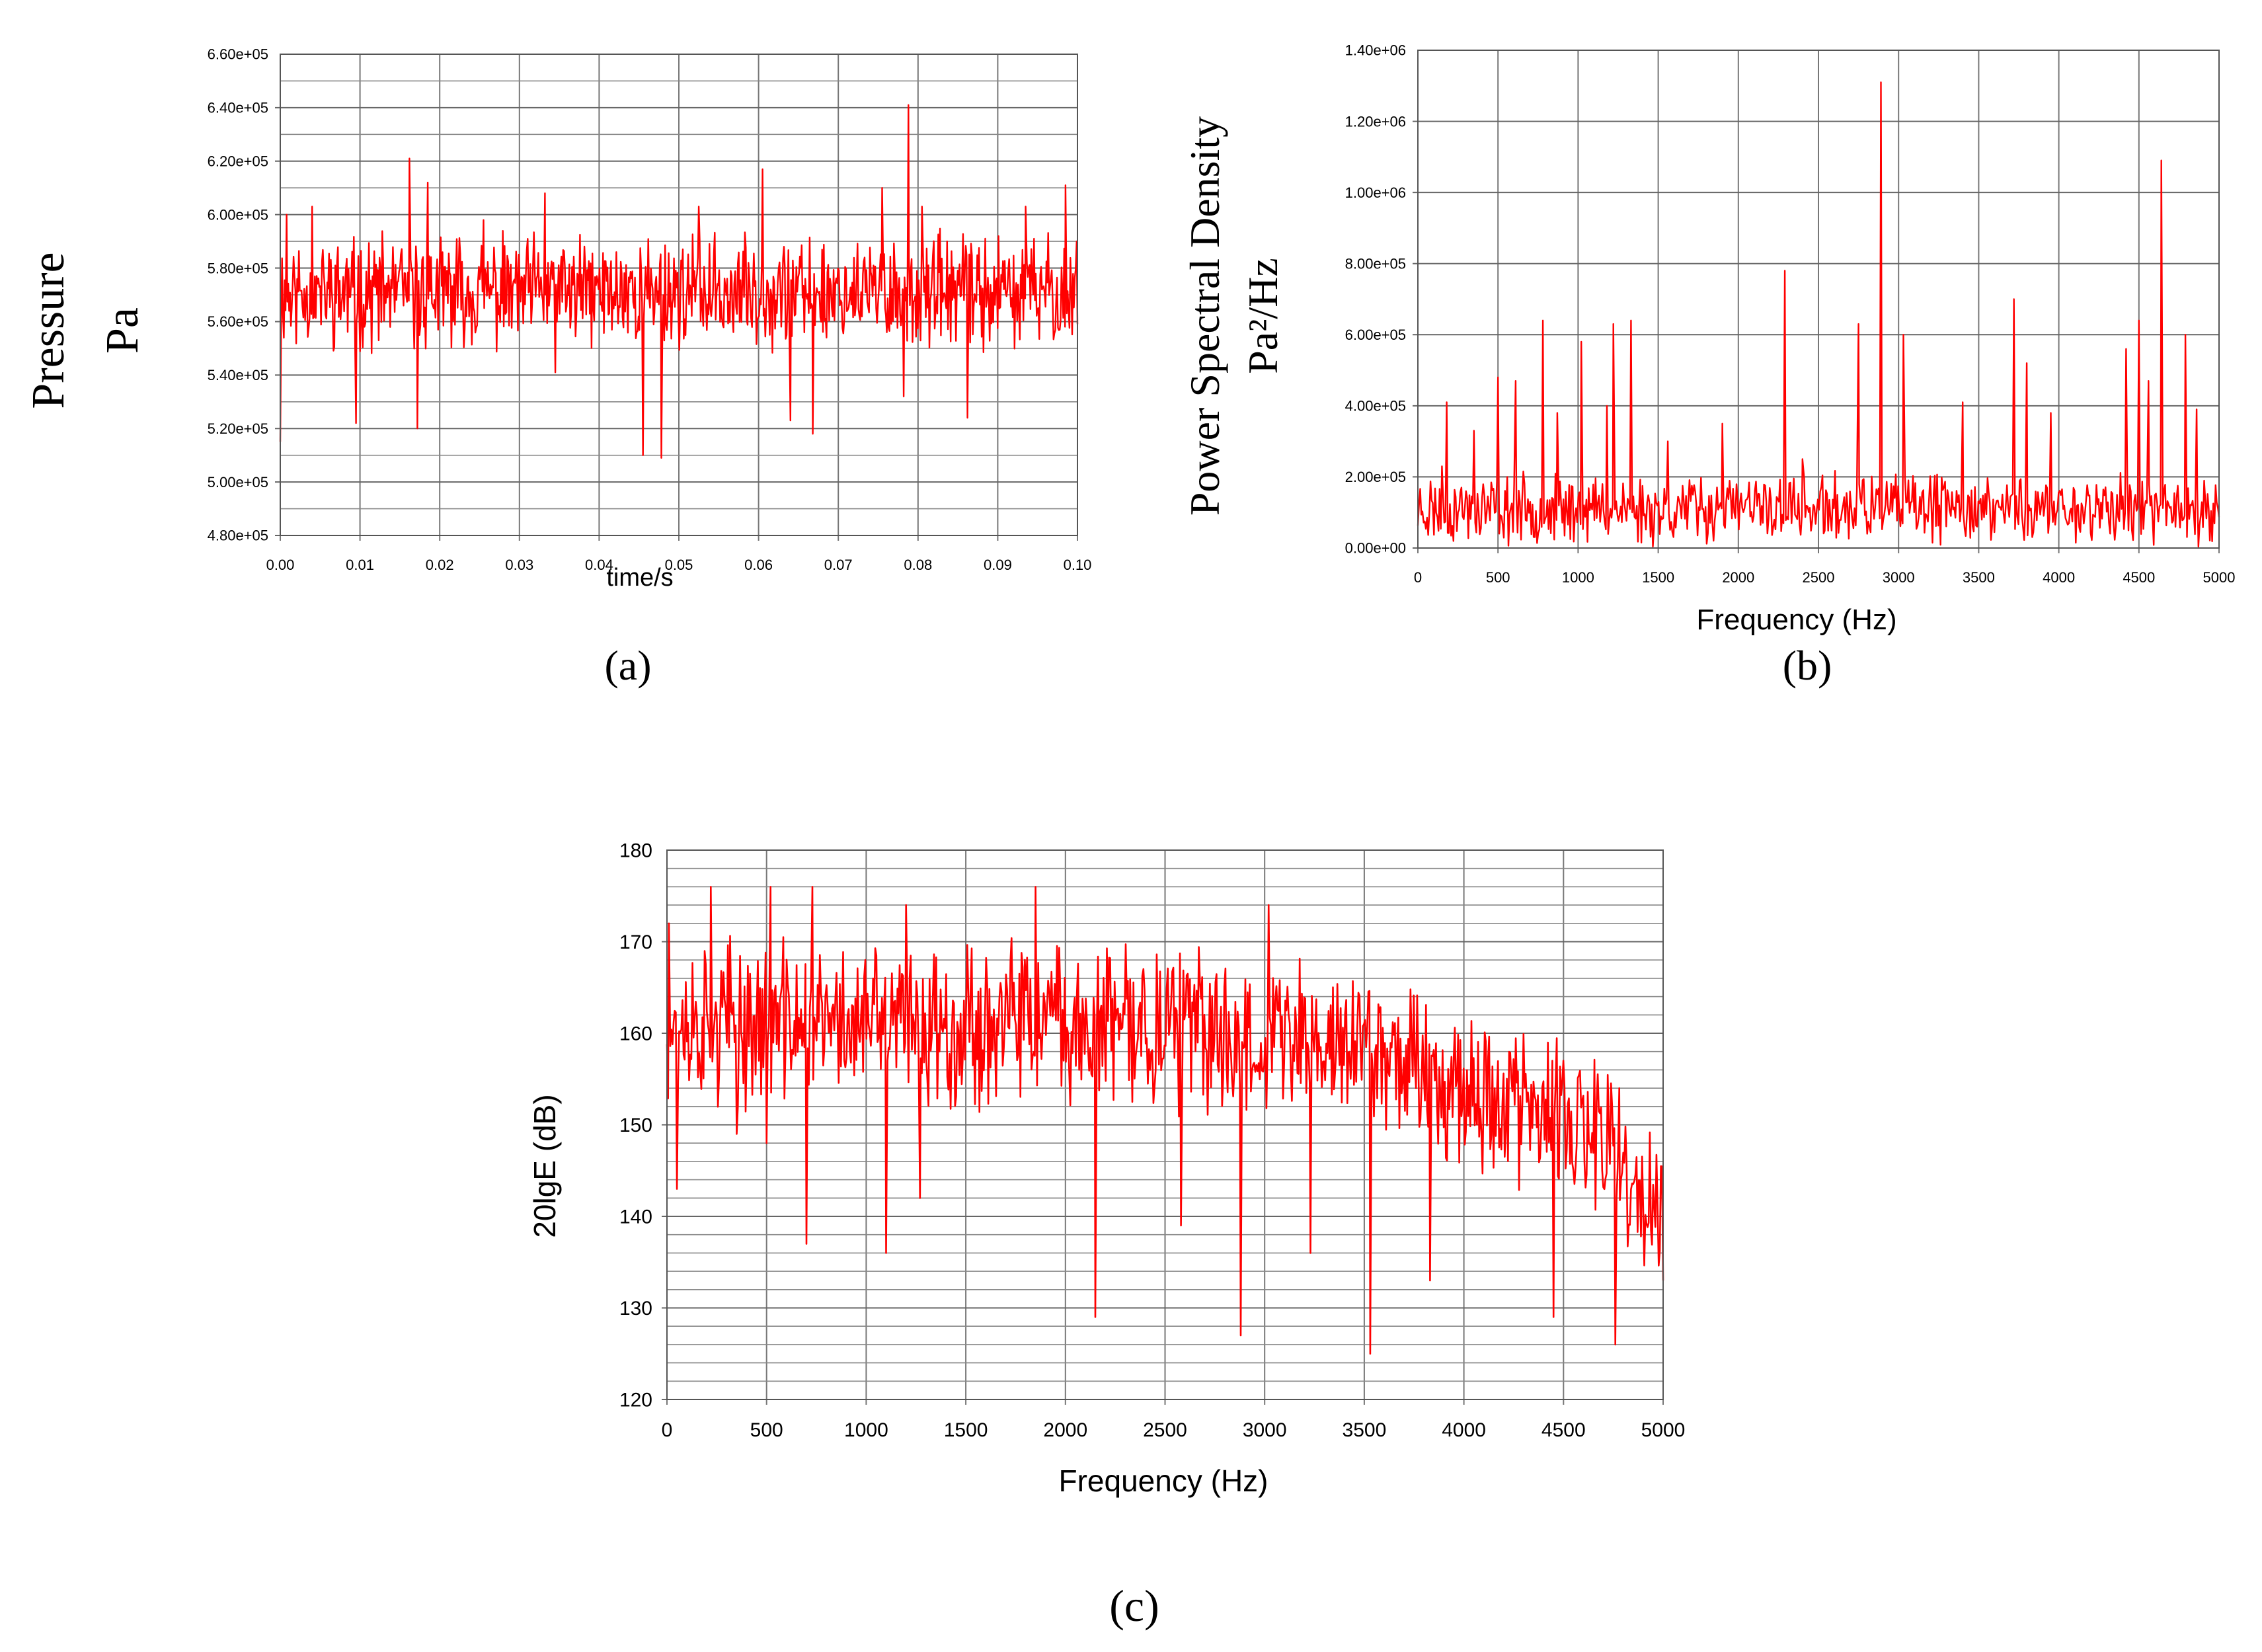 The height and width of the screenshot is (1652, 2262). I want to click on panel-c-x-tick-label: 1000, so click(866, 1430).